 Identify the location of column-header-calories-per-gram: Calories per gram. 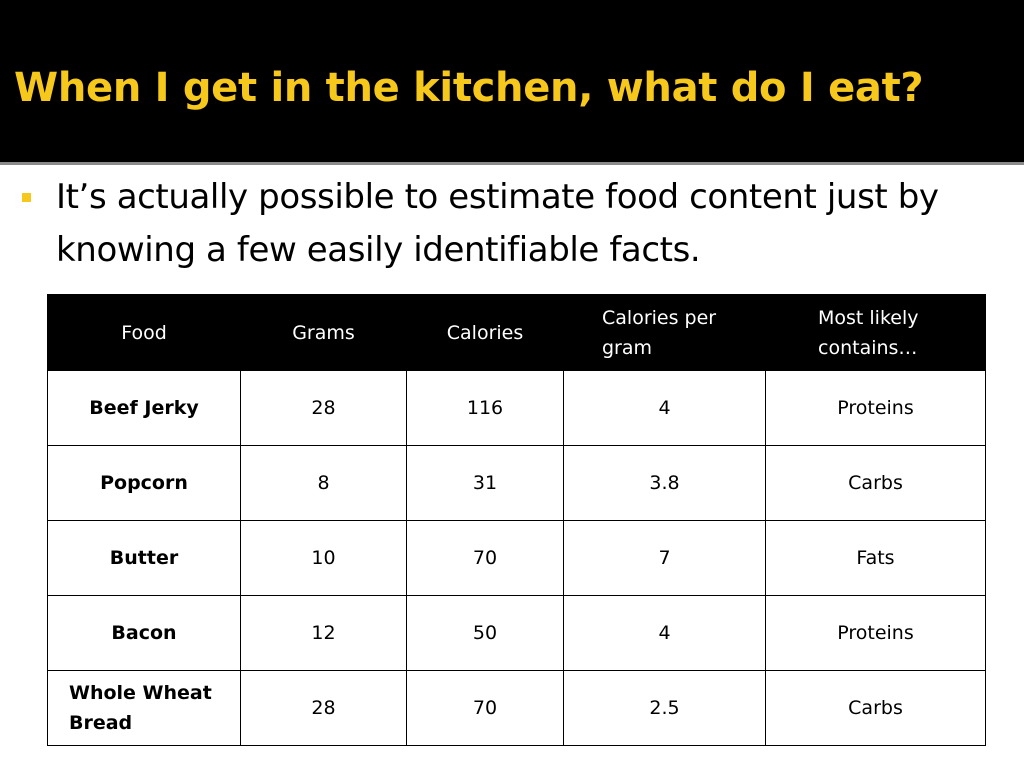
(664, 332).